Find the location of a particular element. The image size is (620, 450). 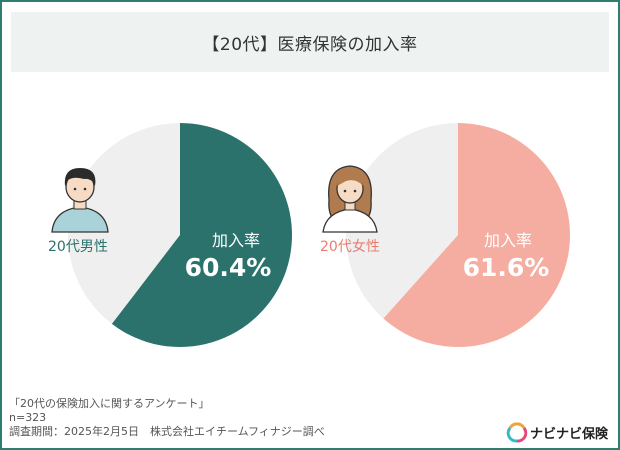

pie-female-value: 61.6% is located at coordinates (506, 267).